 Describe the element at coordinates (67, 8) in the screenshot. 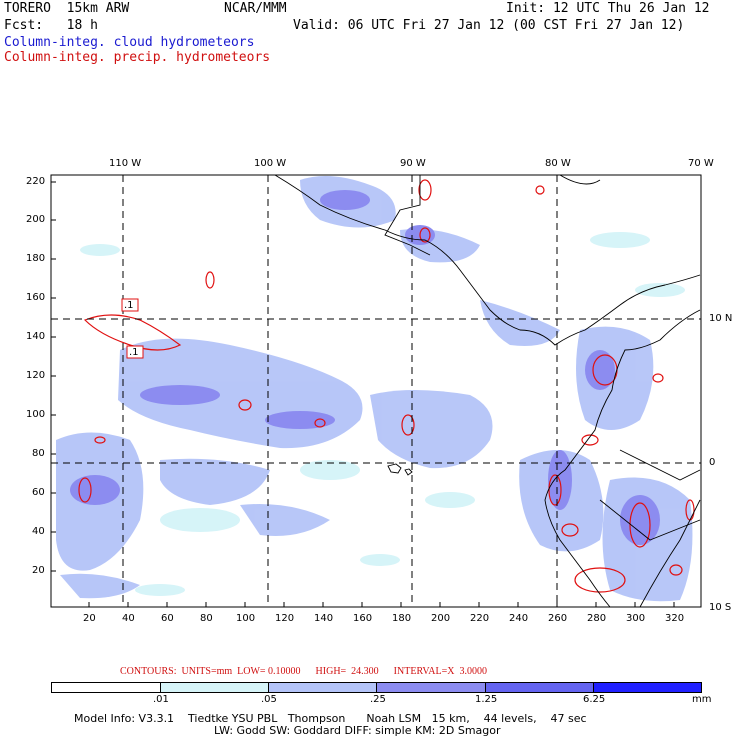

I see `model-title: TORERO 15km ARW` at that location.